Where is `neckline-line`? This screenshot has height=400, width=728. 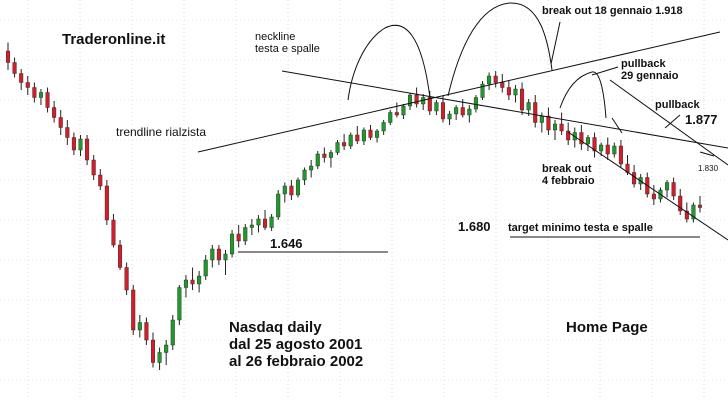
neckline-line is located at coordinates (504, 109).